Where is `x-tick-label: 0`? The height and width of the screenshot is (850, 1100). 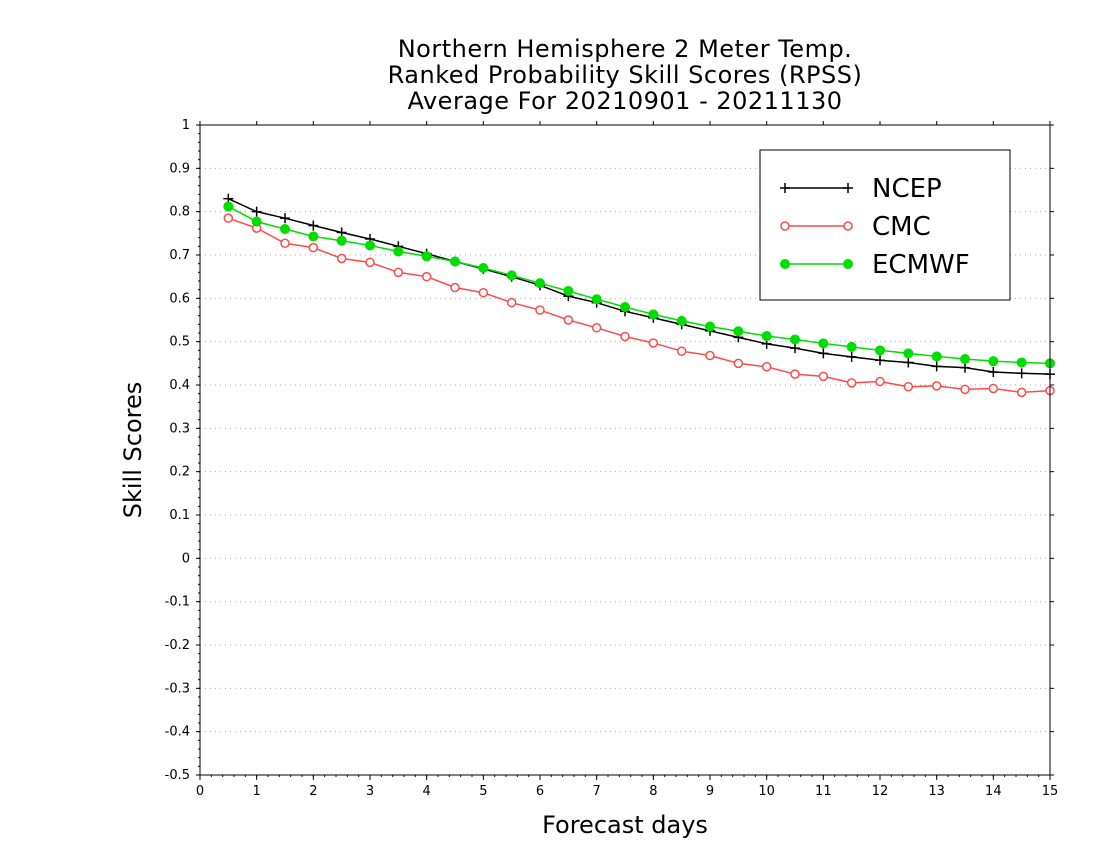
x-tick-label: 0 is located at coordinates (200, 791).